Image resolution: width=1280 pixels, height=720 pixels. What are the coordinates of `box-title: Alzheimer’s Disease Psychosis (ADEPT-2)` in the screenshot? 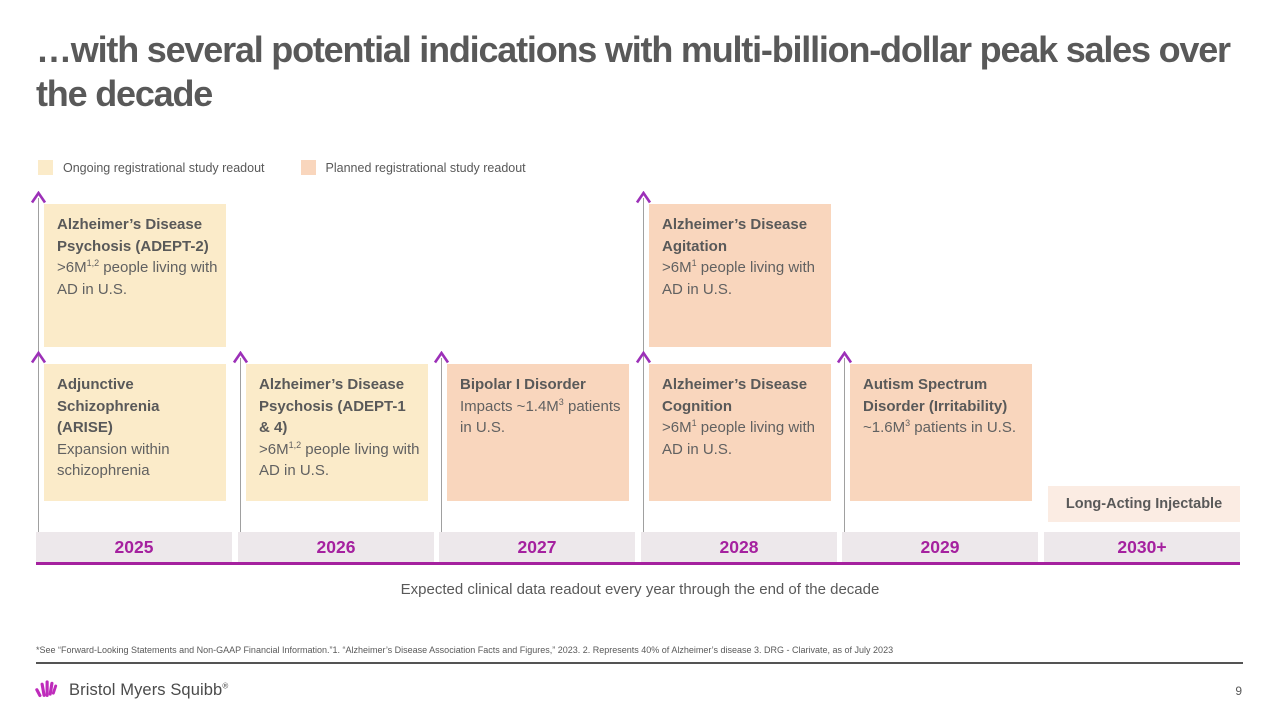 It's located at (133, 235).